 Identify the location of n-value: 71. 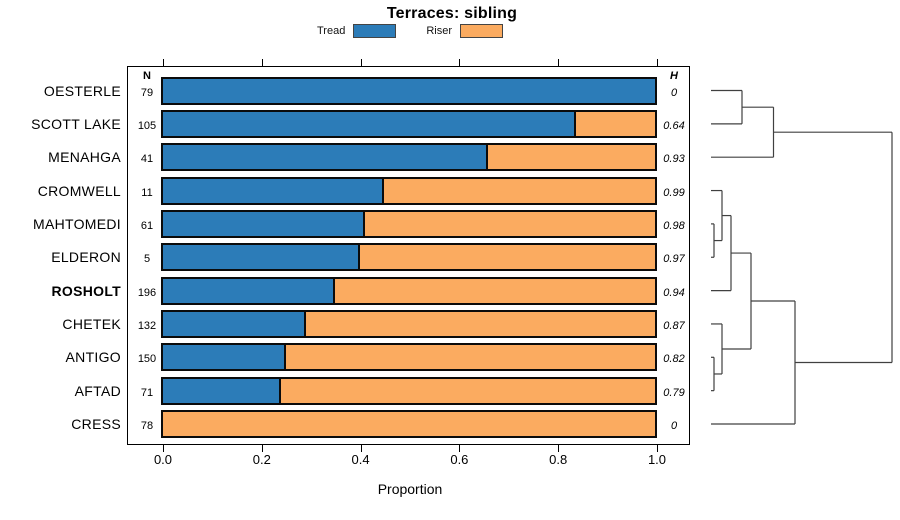
(147, 392).